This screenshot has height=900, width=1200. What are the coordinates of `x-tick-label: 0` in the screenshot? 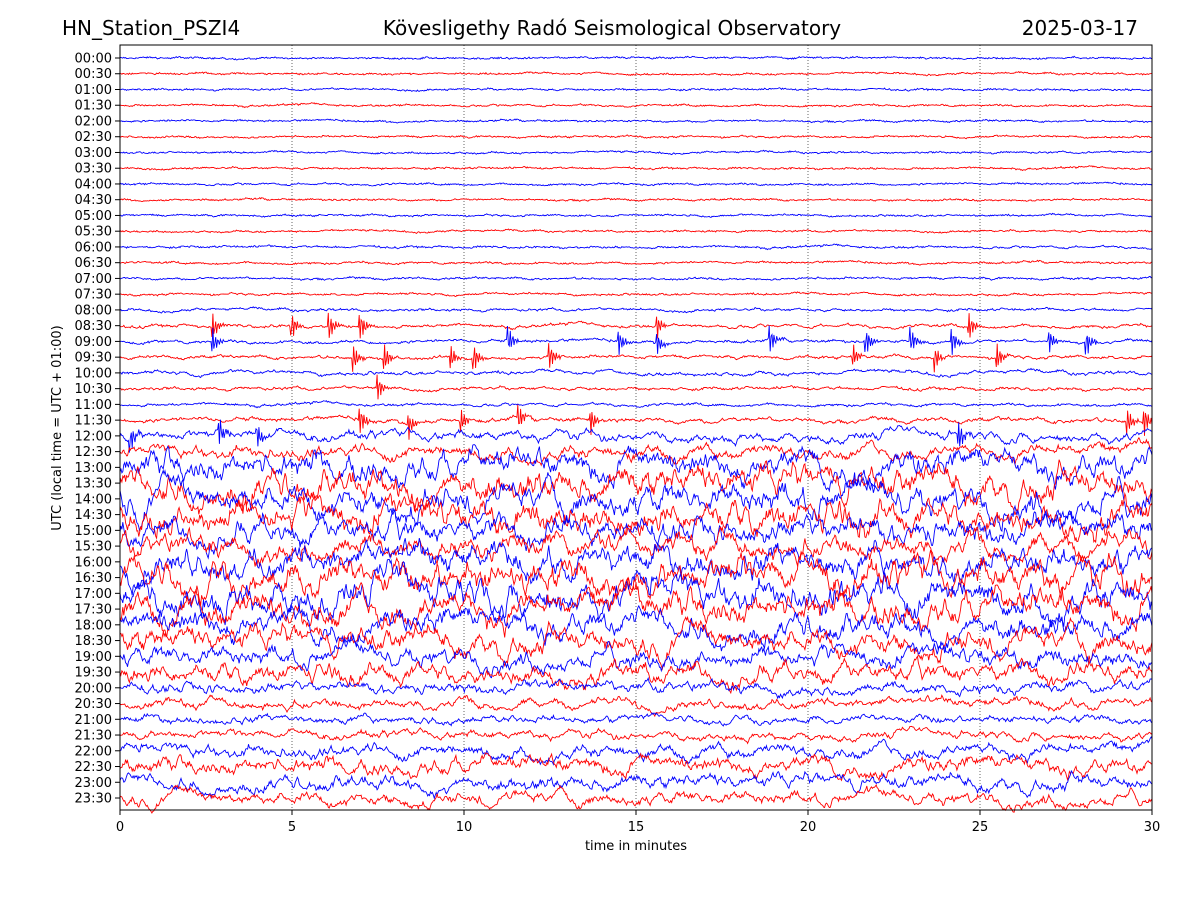 It's located at (120, 827).